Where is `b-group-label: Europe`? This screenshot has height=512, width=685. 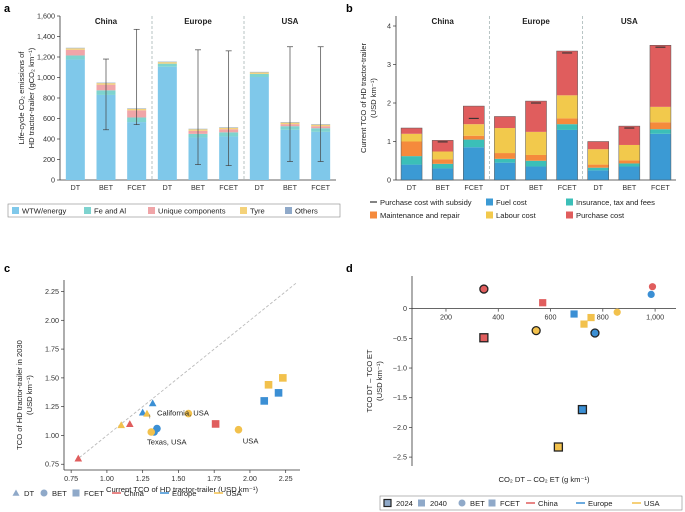 b-group-label: Europe is located at coordinates (536, 21).